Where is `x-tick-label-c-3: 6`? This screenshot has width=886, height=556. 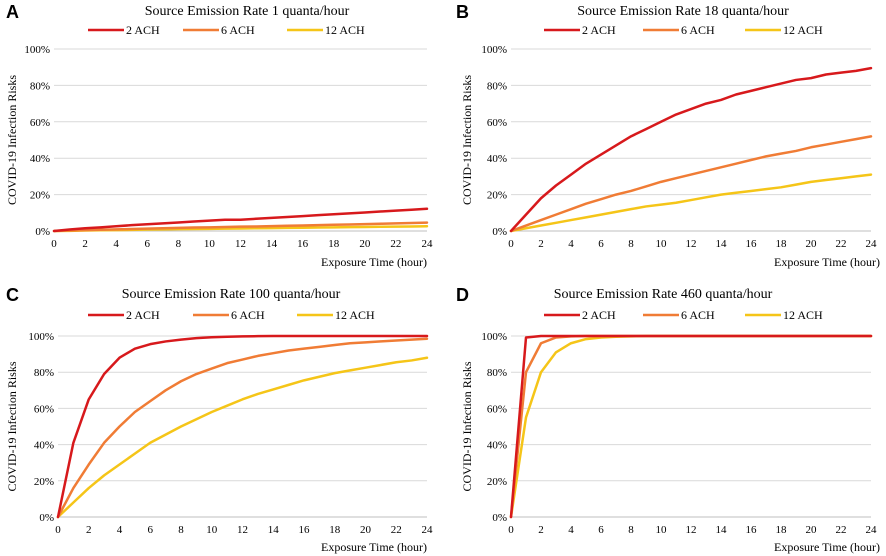
x-tick-label-c-3: 6 is located at coordinates (151, 530).